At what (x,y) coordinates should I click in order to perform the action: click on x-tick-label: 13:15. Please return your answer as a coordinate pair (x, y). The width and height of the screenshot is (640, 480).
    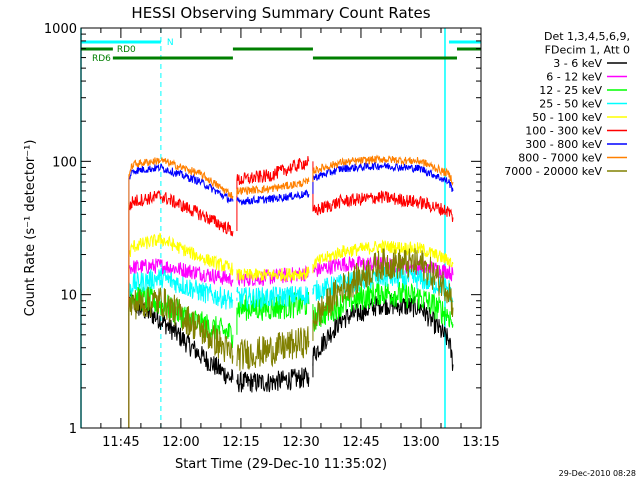
    Looking at the image, I should click on (480, 442).